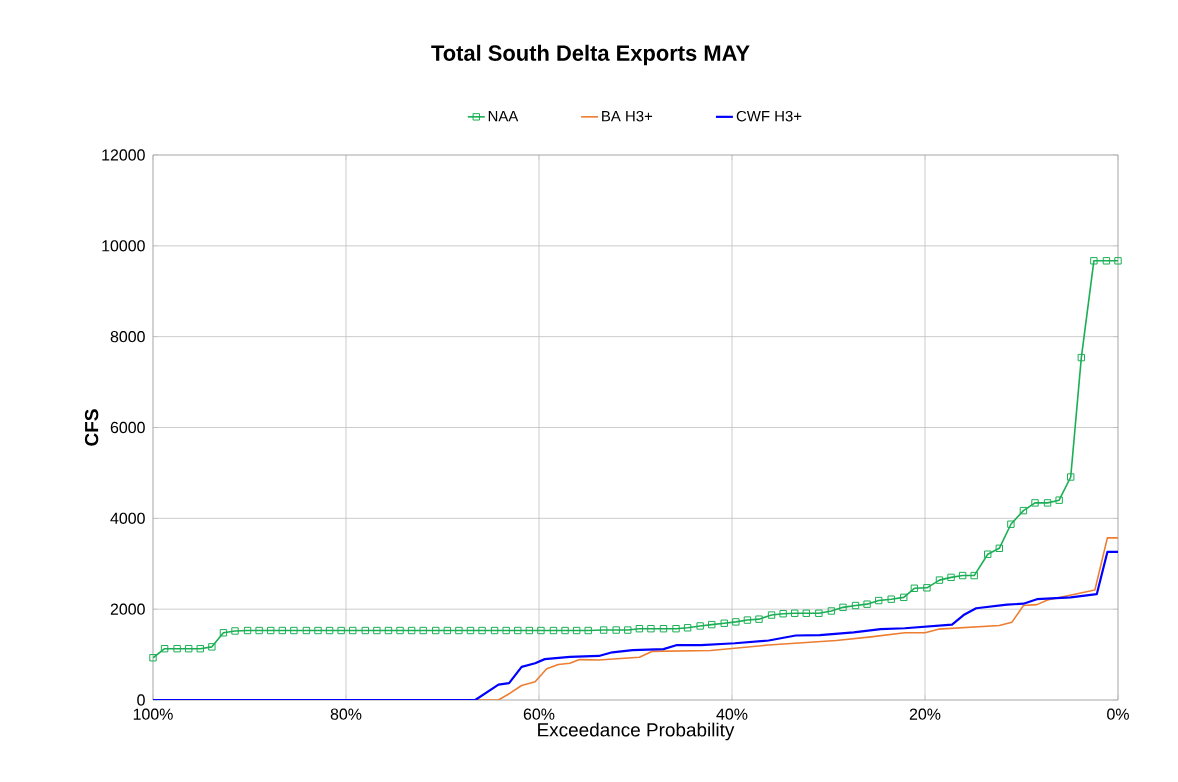  What do you see at coordinates (123, 246) in the screenshot?
I see `y-tick-label: 10000` at bounding box center [123, 246].